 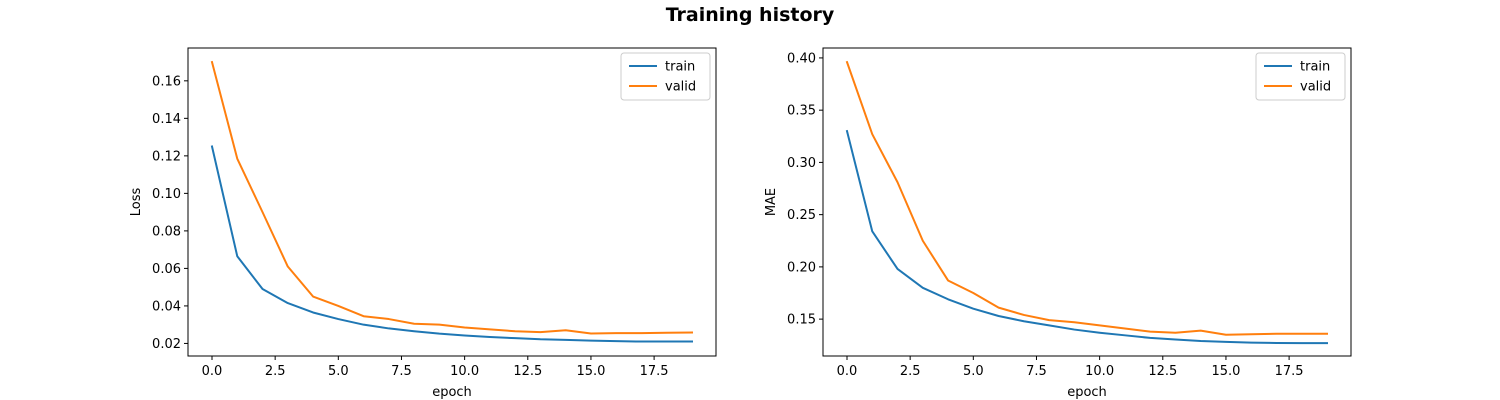 What do you see at coordinates (166, 344) in the screenshot?
I see `y-tick-label: 0.02` at bounding box center [166, 344].